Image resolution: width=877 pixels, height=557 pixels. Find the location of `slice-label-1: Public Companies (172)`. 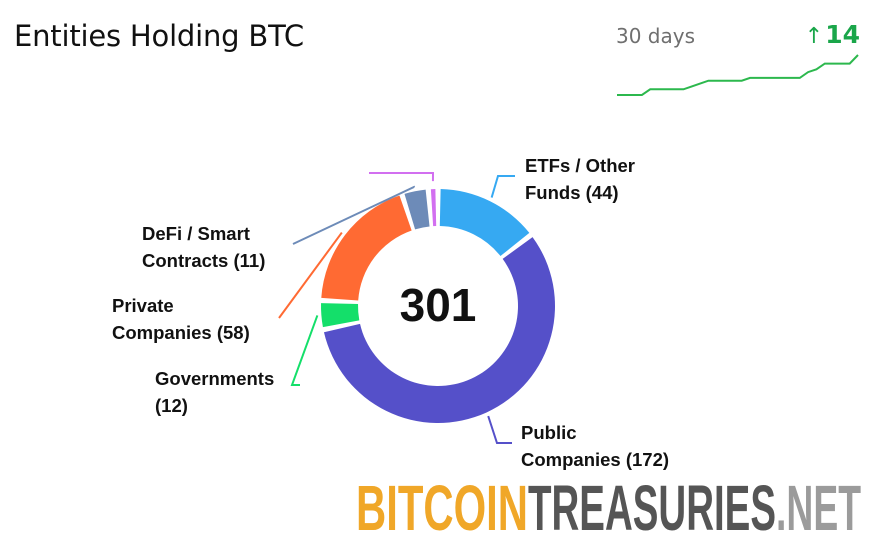

slice-label-1: Public Companies (172) is located at coordinates (595, 446).